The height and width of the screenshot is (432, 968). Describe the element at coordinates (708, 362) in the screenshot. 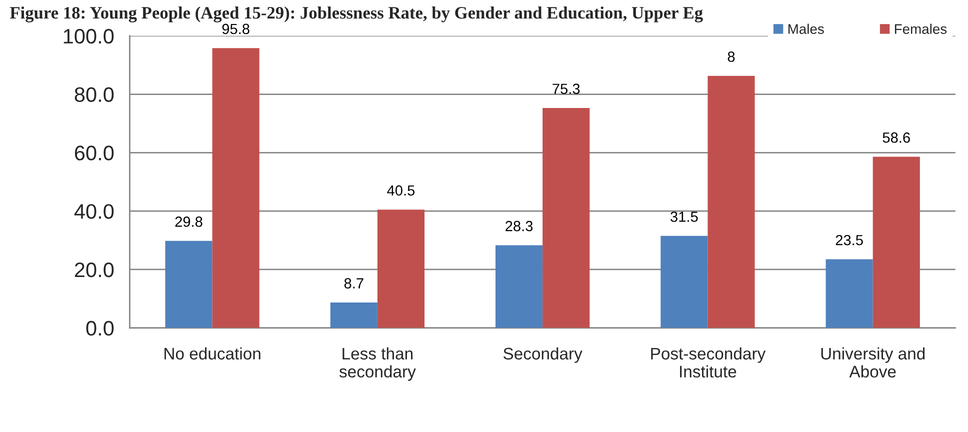

I see `x-tick-label: Post-secondary Institute` at that location.